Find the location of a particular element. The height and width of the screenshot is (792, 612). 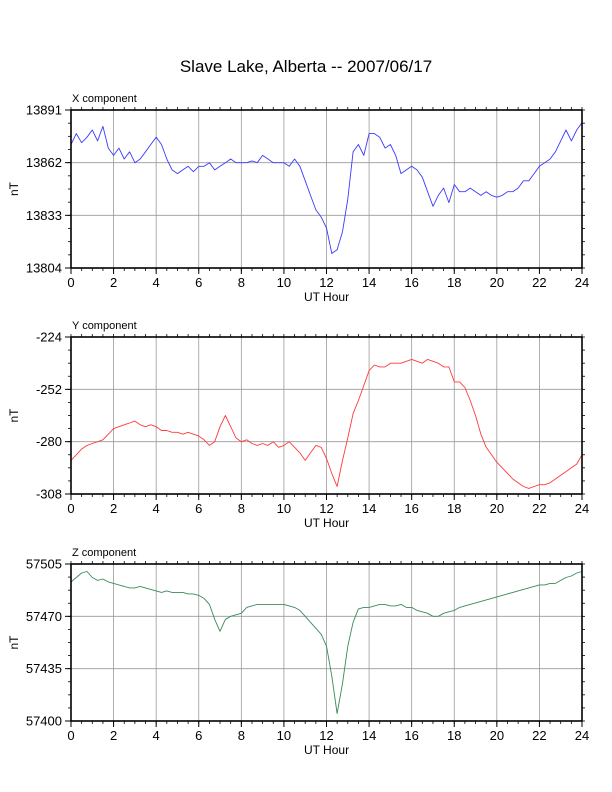

panel-2-x-tick-label: 16 is located at coordinates (411, 508).